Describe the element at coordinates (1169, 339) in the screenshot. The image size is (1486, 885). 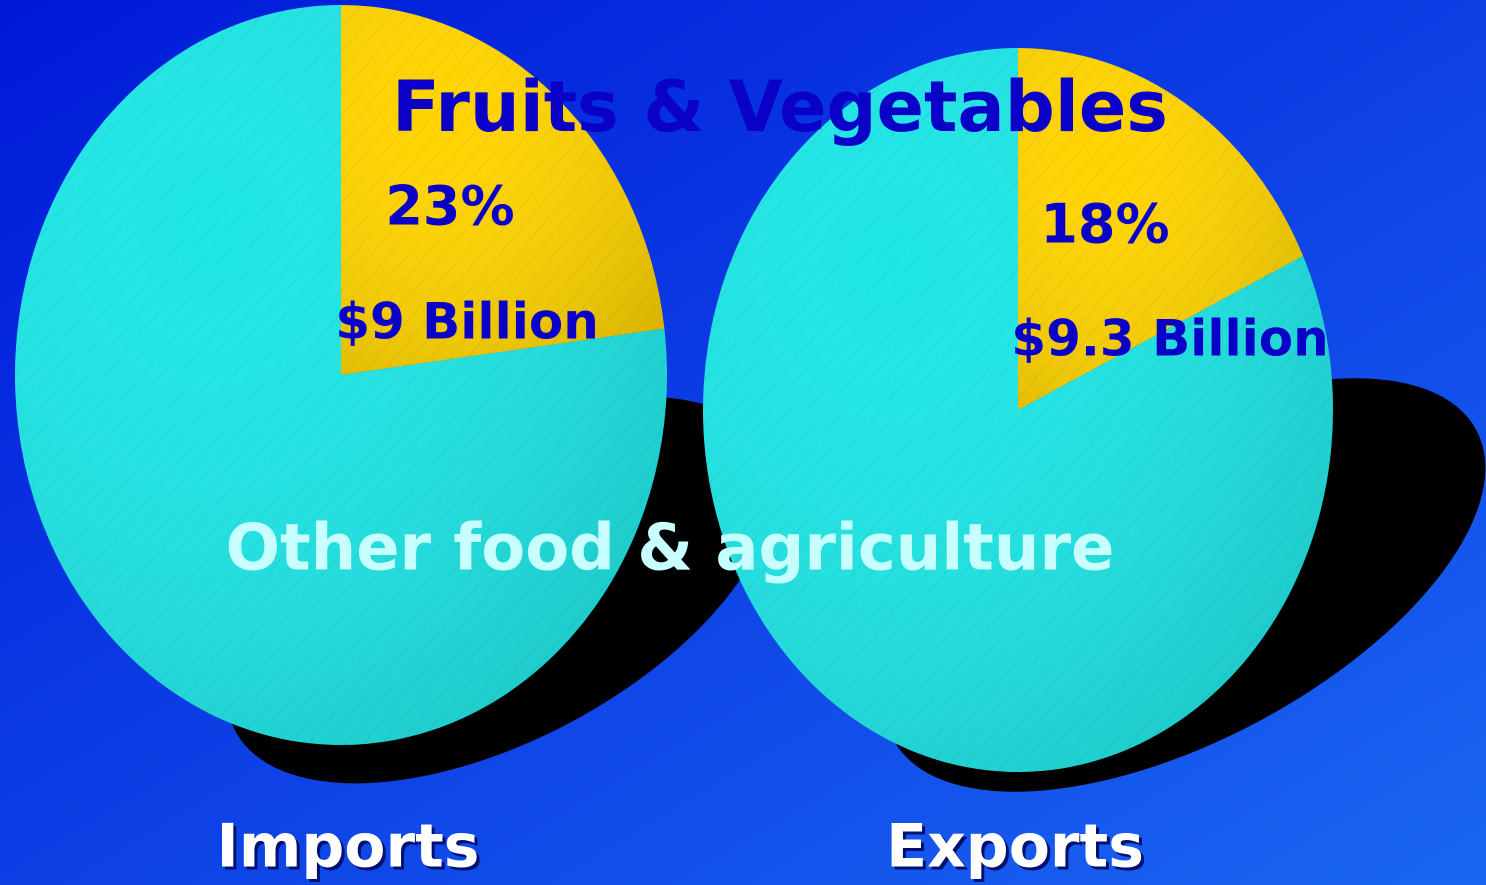
I see `amount-label: $9.3 Billion` at that location.